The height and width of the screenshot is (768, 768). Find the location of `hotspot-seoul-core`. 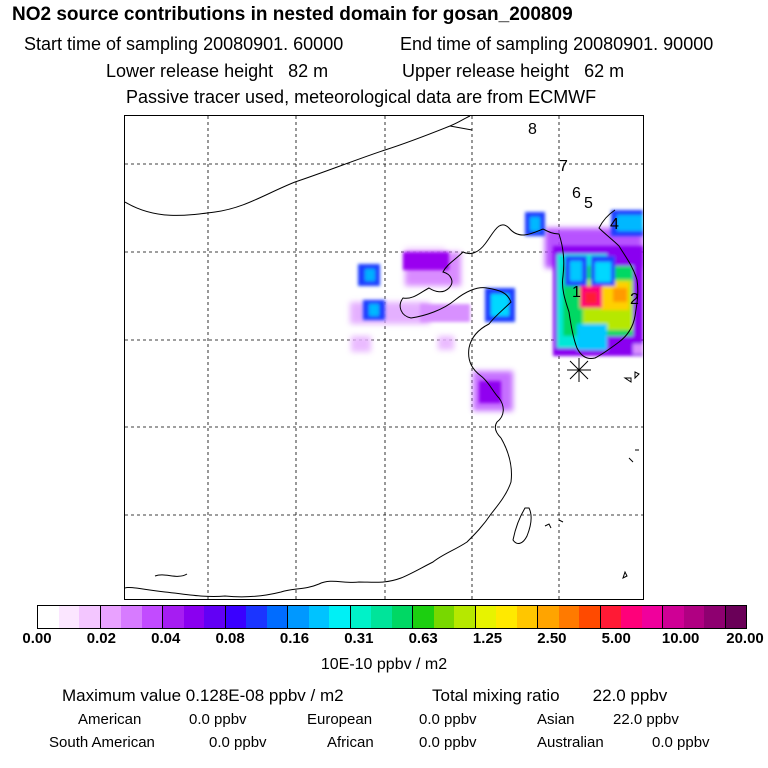

hotspot-seoul-core is located at coordinates (591, 298).